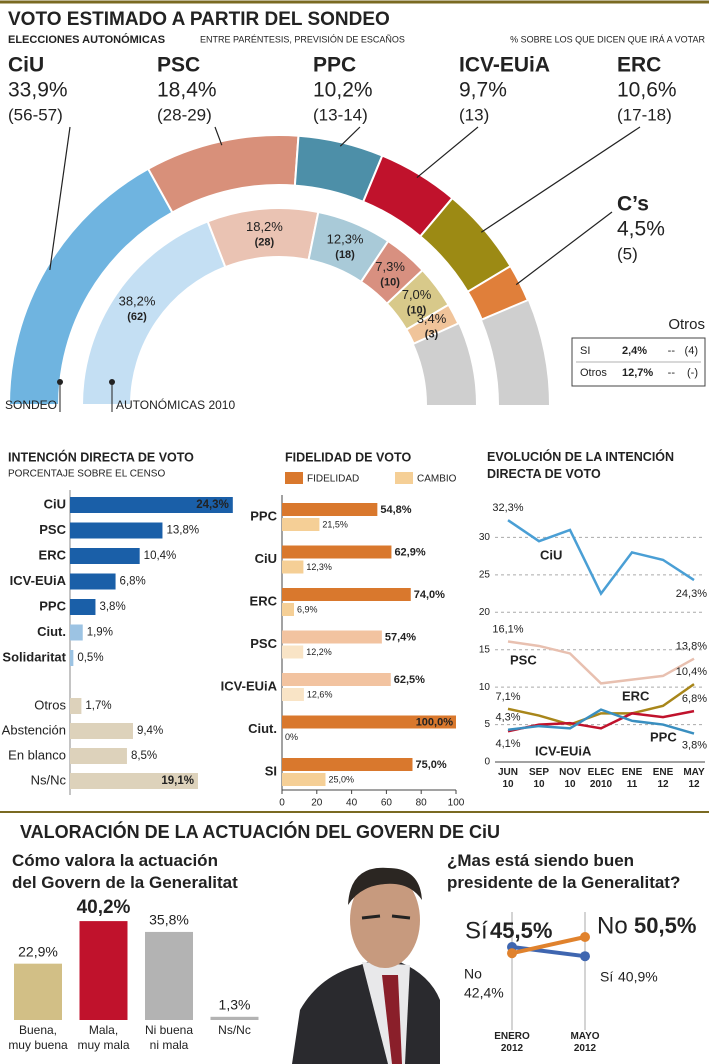 This screenshot has width=709, height=1064. I want to click on value-label: 74,0%, so click(429, 595).